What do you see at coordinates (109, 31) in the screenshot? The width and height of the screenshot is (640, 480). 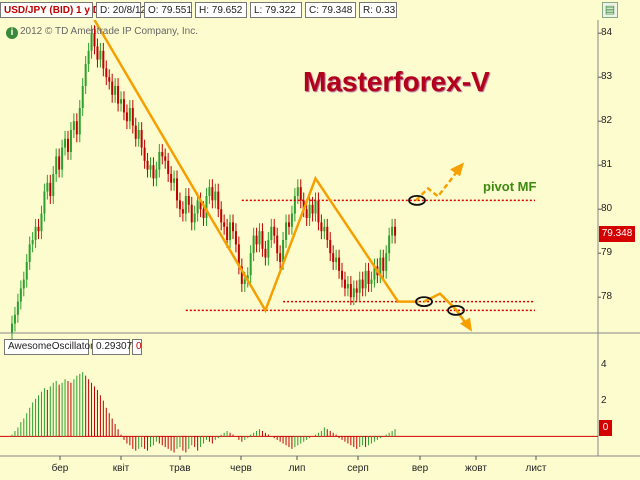 I see `copyright-notice: 2012 © TD Ameritrade IP Company, Inc.` at bounding box center [109, 31].